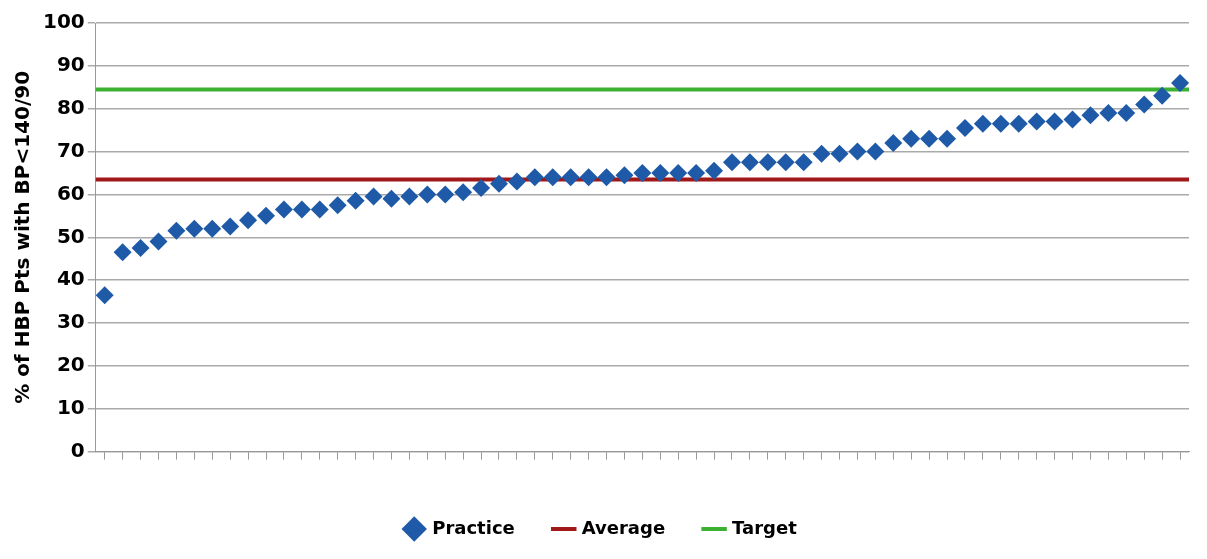 This screenshot has height=559, width=1207. What do you see at coordinates (70, 235) in the screenshot?
I see `y-tick-label: 50` at bounding box center [70, 235].